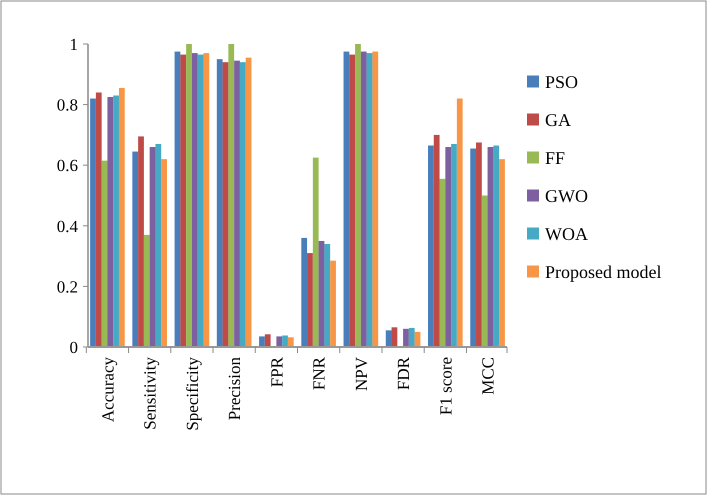 Image resolution: width=707 pixels, height=495 pixels. Describe the element at coordinates (319, 373) in the screenshot. I see `x-tick-label: FNR` at that location.